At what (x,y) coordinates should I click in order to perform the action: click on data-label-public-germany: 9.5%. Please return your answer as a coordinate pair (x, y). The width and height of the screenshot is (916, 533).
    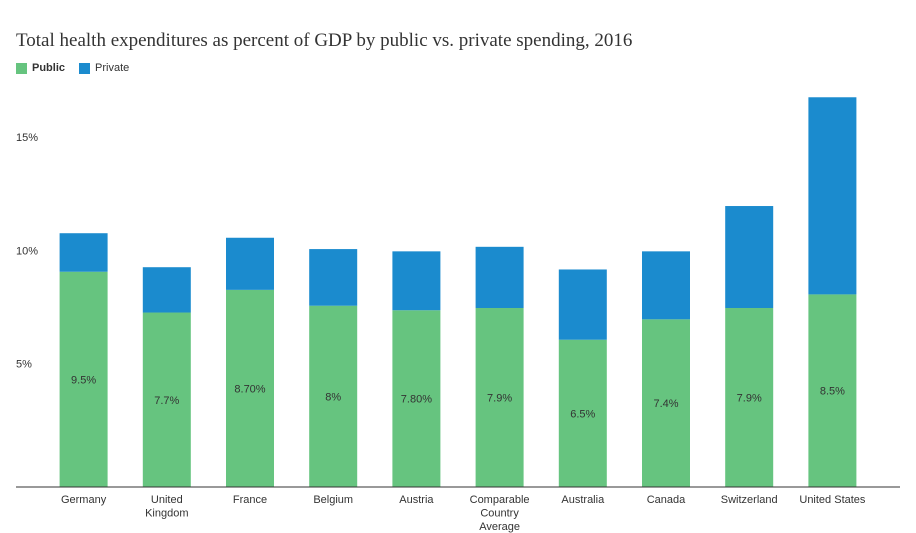
    Looking at the image, I should click on (83, 380).